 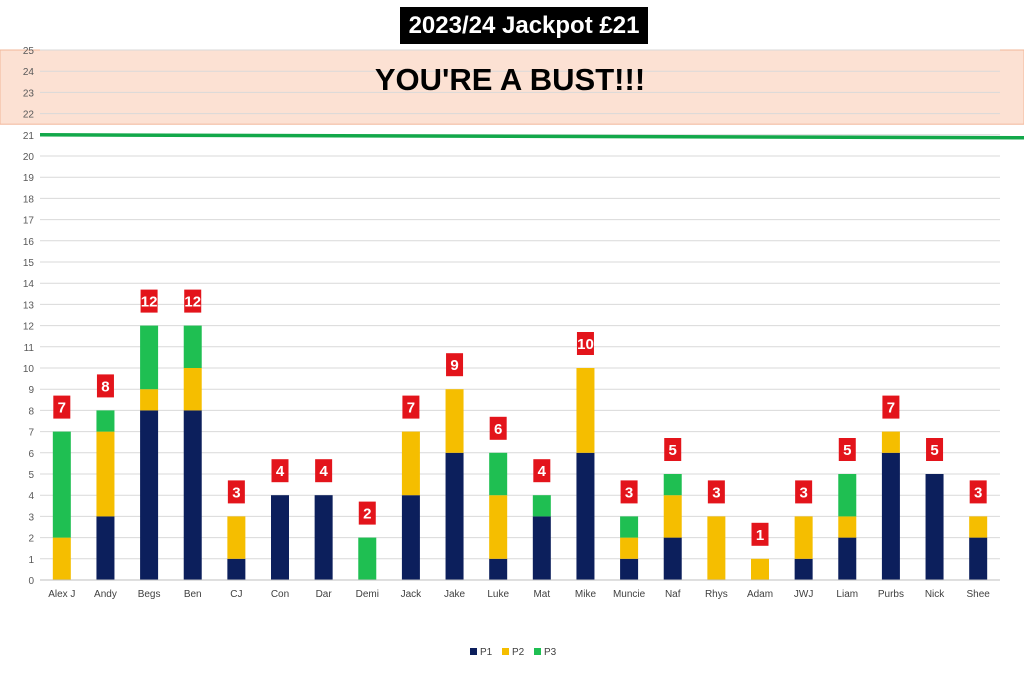 What do you see at coordinates (510, 79) in the screenshot?
I see `bust-banner: YOU'RE A BUST!!!` at bounding box center [510, 79].